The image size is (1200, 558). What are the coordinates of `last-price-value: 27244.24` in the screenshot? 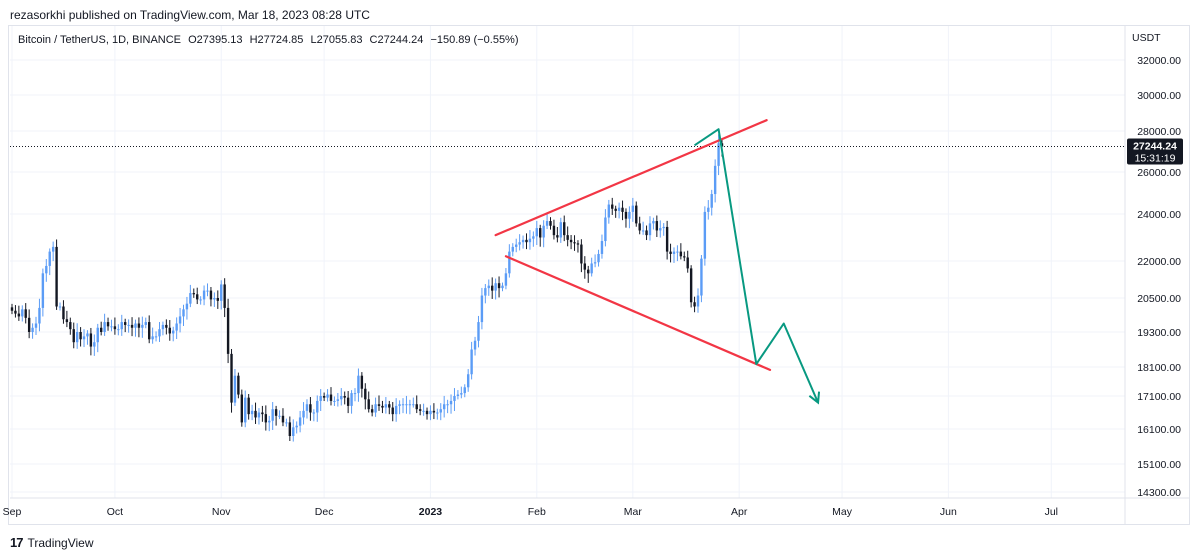 It's located at (1155, 146).